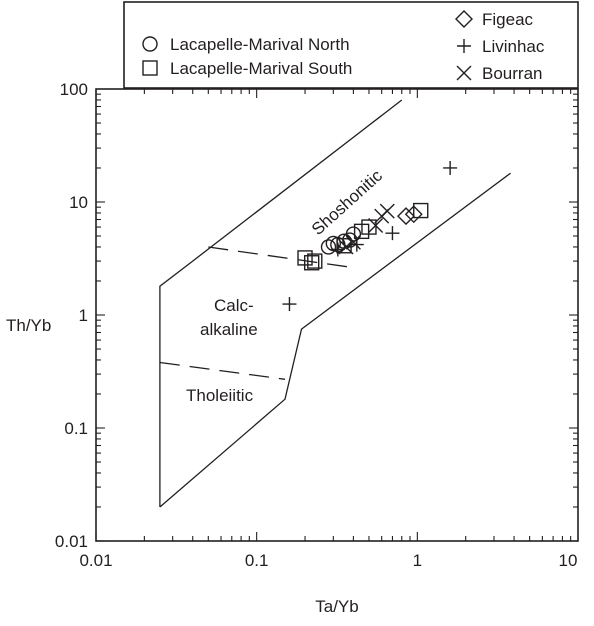  What do you see at coordinates (220, 395) in the screenshot?
I see `tholeiitic-label: Tholeiitic` at bounding box center [220, 395].